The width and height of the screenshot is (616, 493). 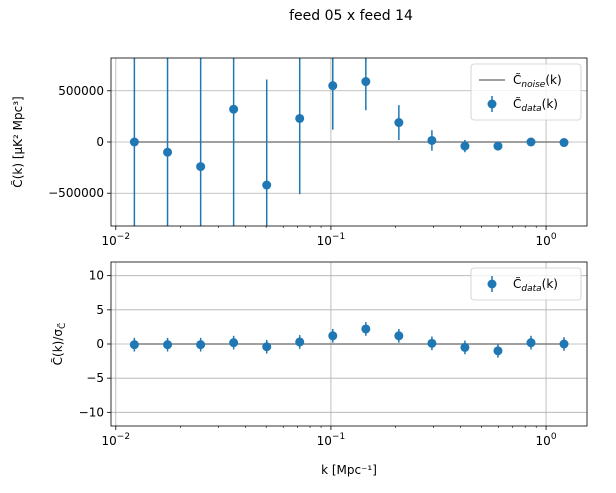 I want to click on y-tick-label: 5, so click(x=100, y=310).